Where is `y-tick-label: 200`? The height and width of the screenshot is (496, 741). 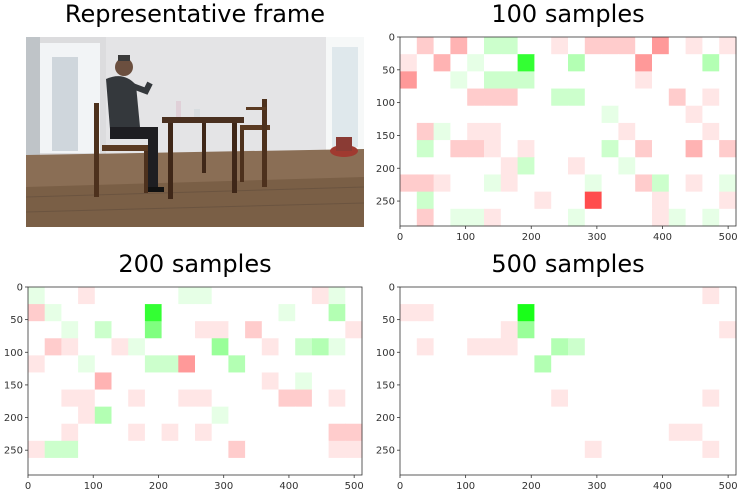
y-tick-label: 200 is located at coordinates (385, 418).